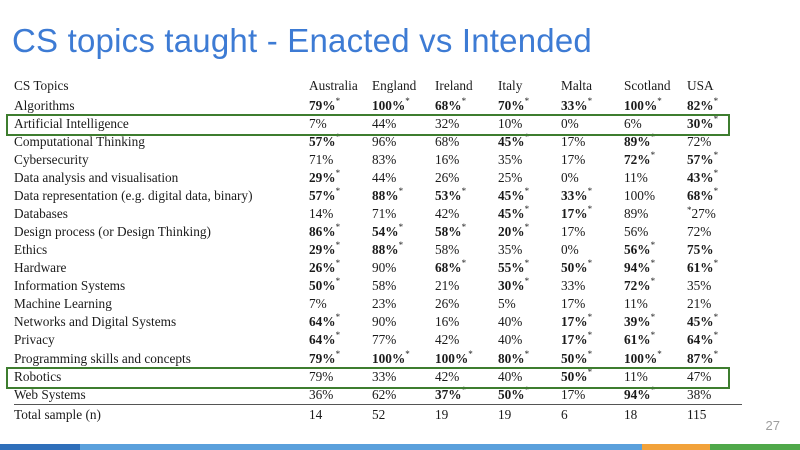  What do you see at coordinates (384, 159) in the screenshot?
I see `value-text: 83%` at bounding box center [384, 159].